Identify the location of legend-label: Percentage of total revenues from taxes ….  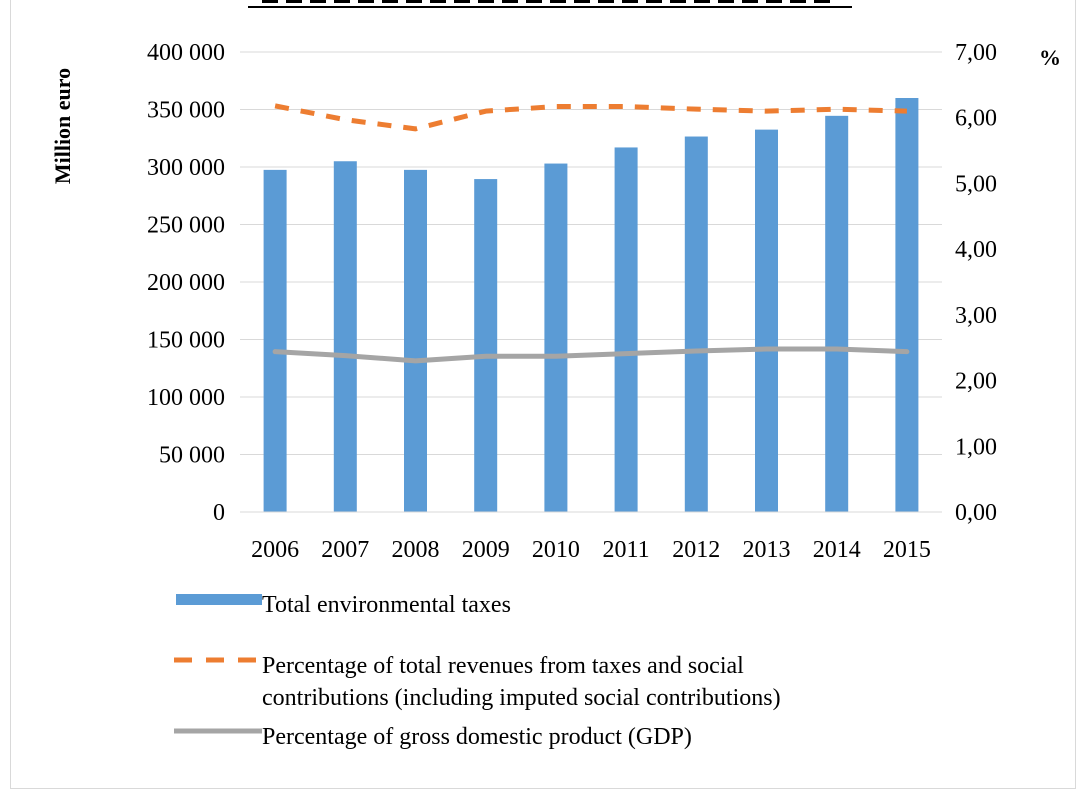
(503, 666).